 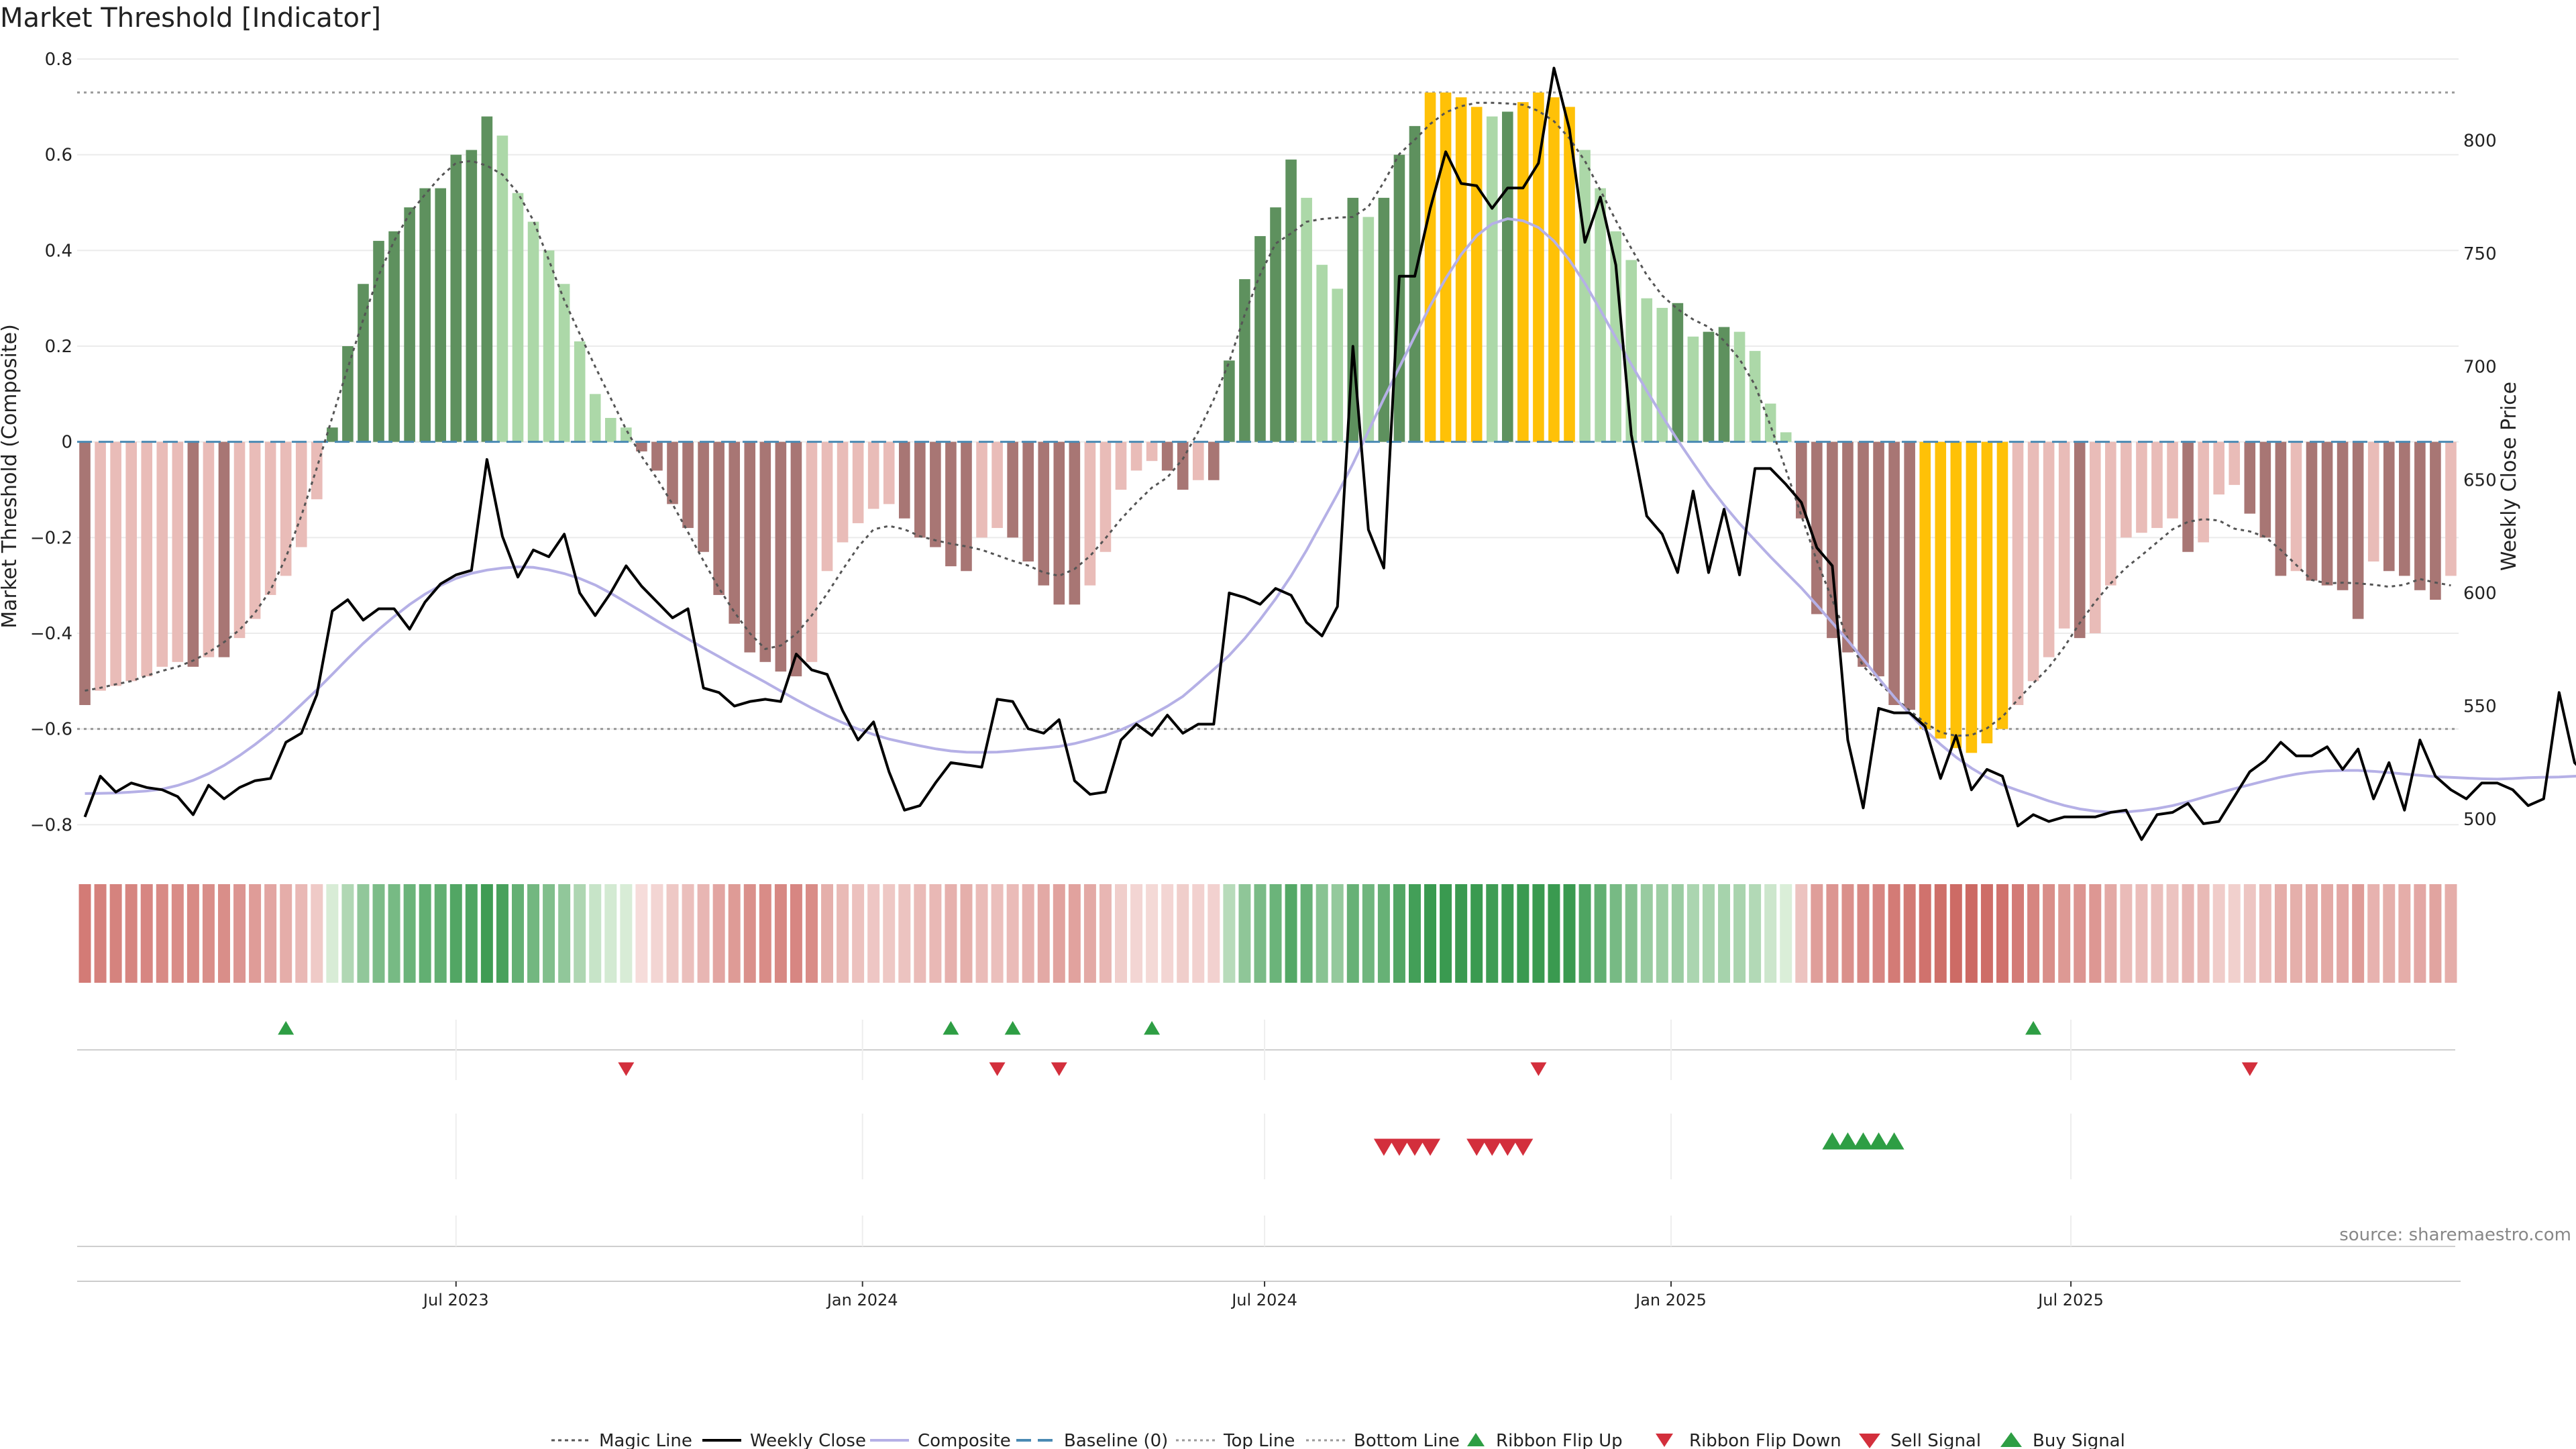 I want to click on legend-composite-label: Composite, so click(x=964, y=1440).